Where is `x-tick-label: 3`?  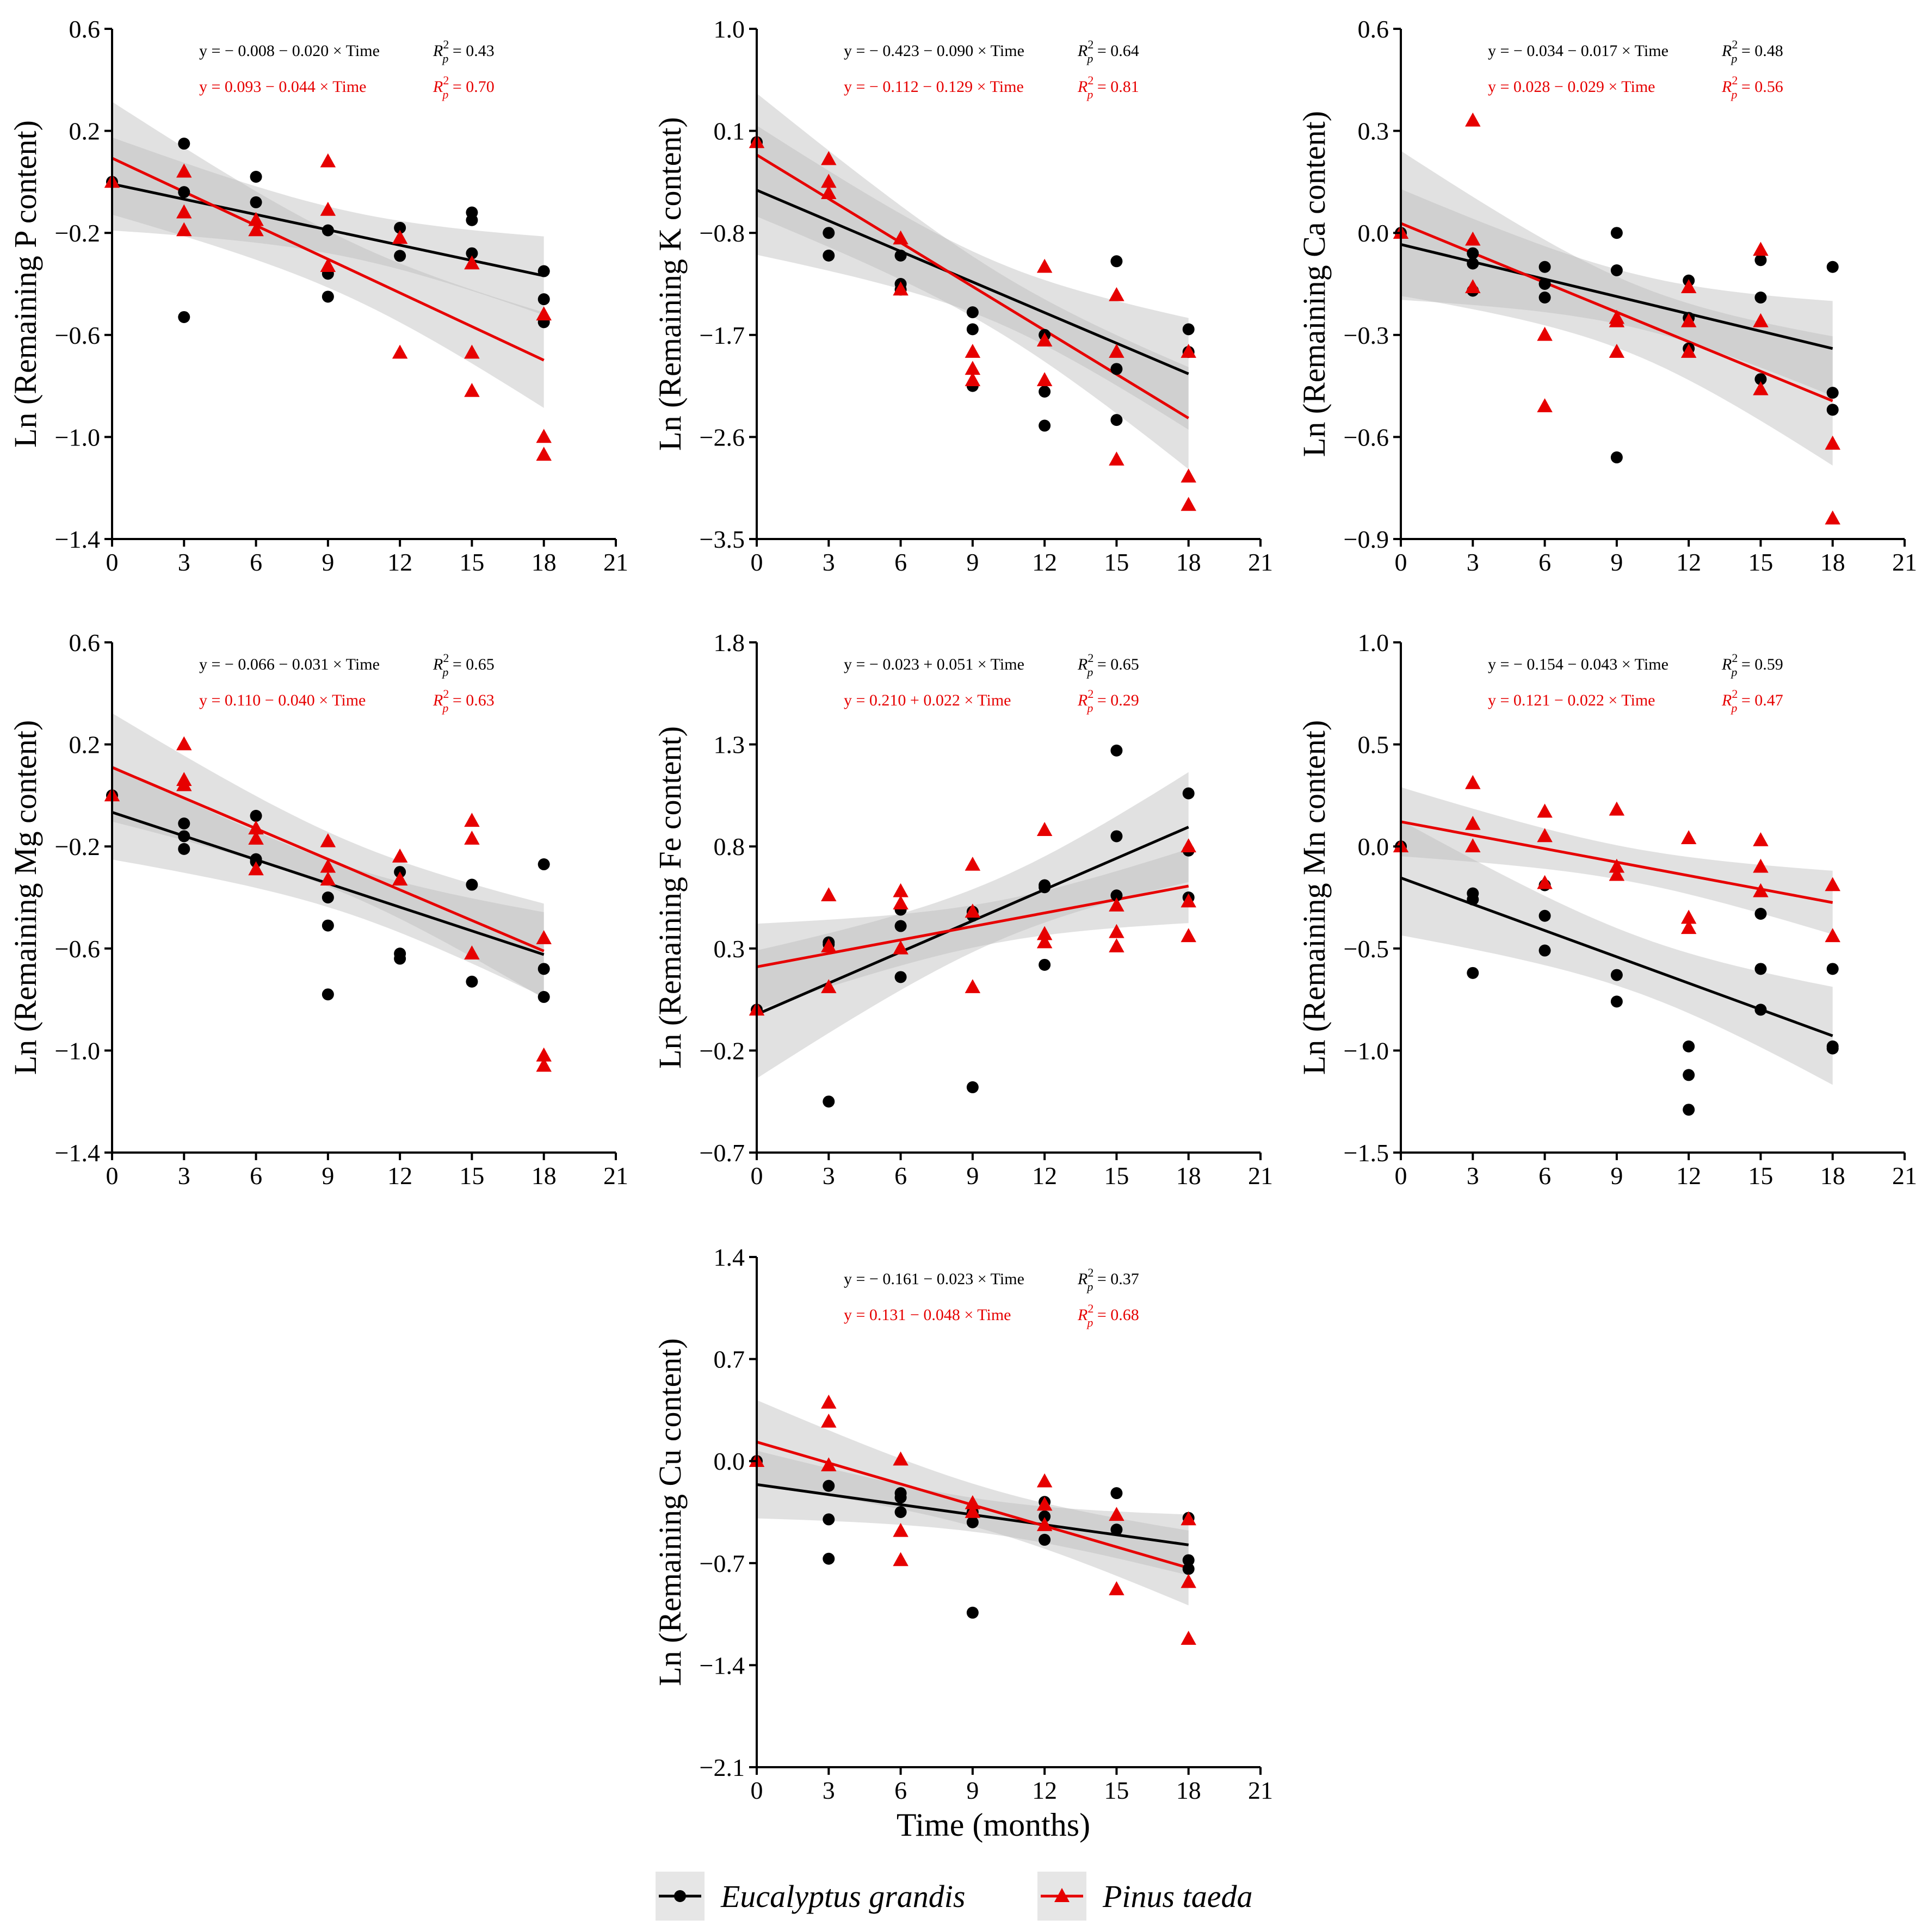
x-tick-label: 3 is located at coordinates (184, 1176).